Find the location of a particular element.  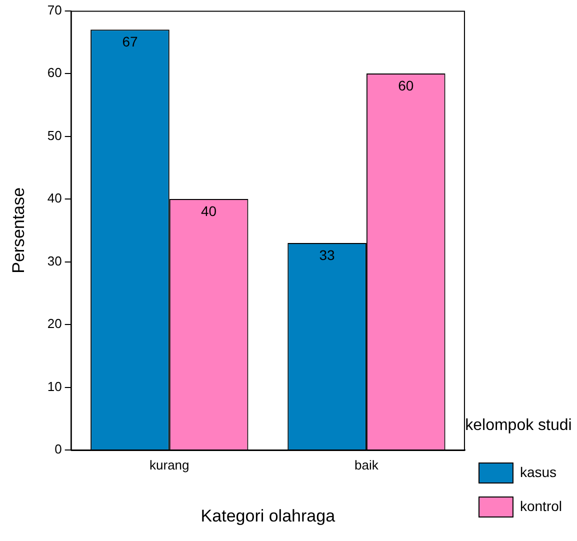

y-tick-label: 10 is located at coordinates (54, 386).